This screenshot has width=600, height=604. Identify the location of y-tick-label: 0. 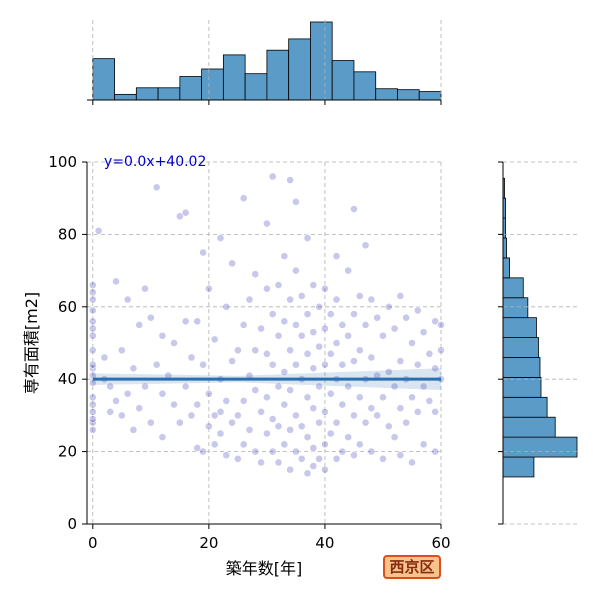
(72, 524).